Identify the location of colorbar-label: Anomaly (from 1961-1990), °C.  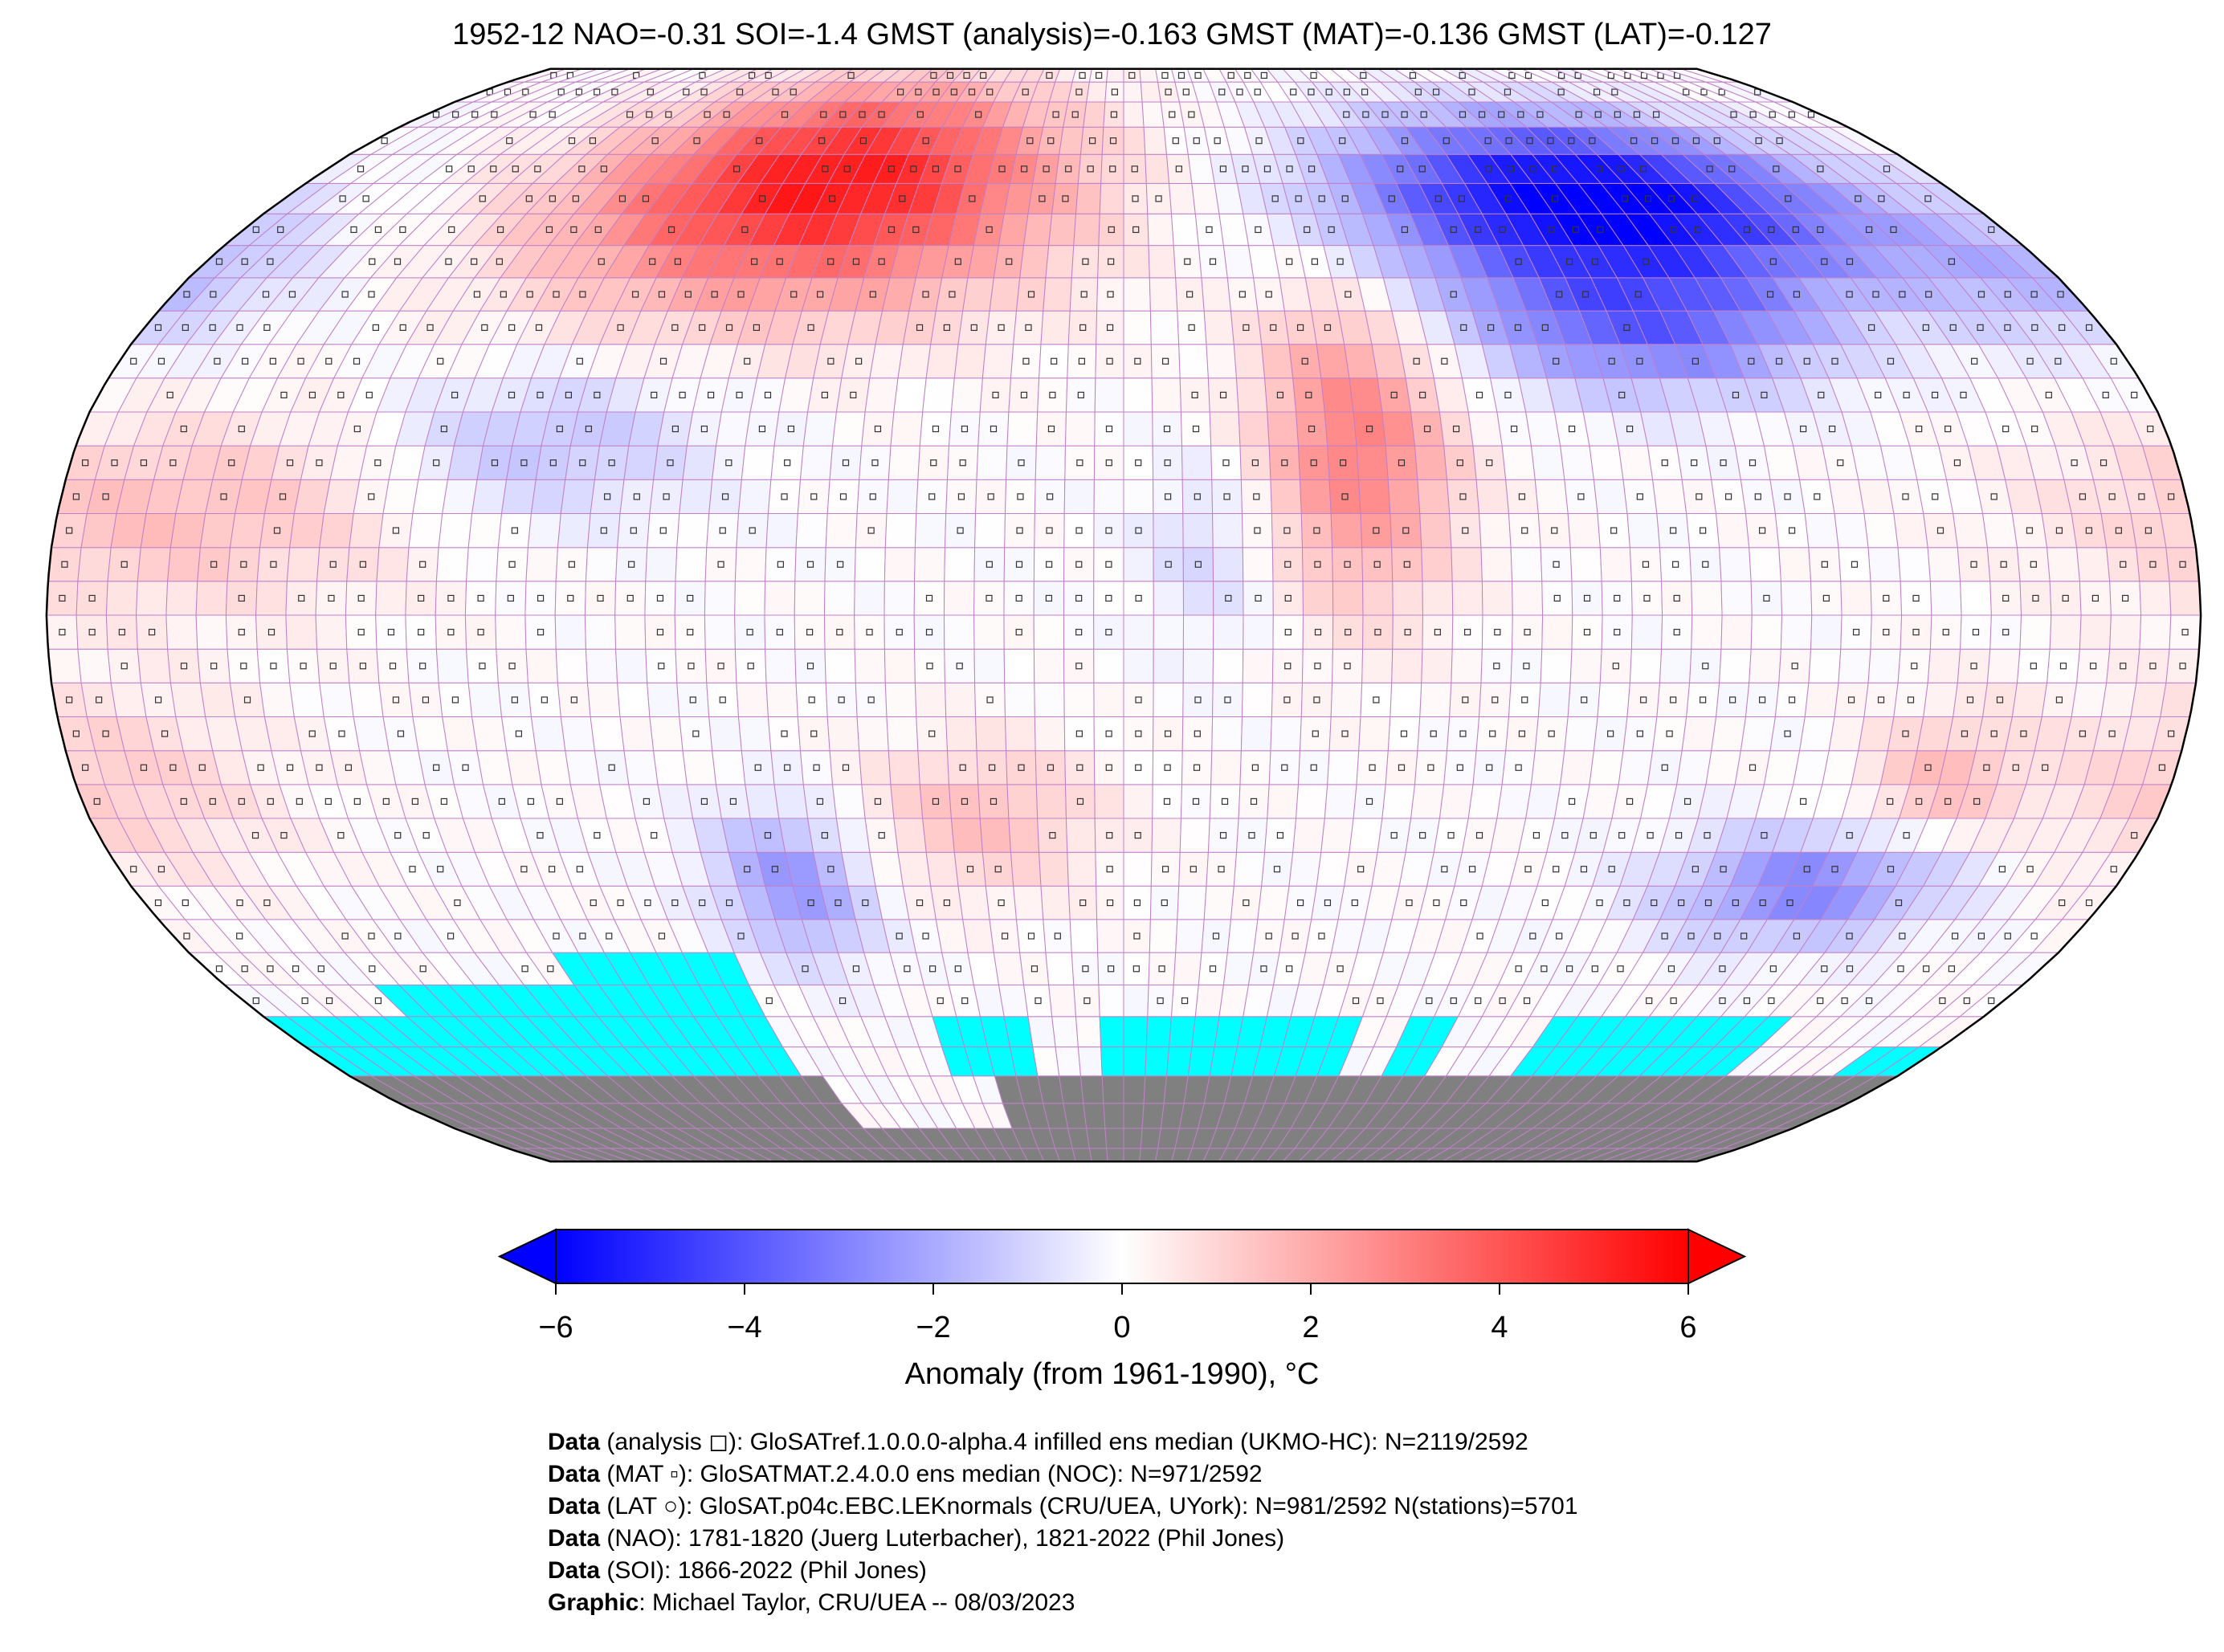
(1112, 1374).